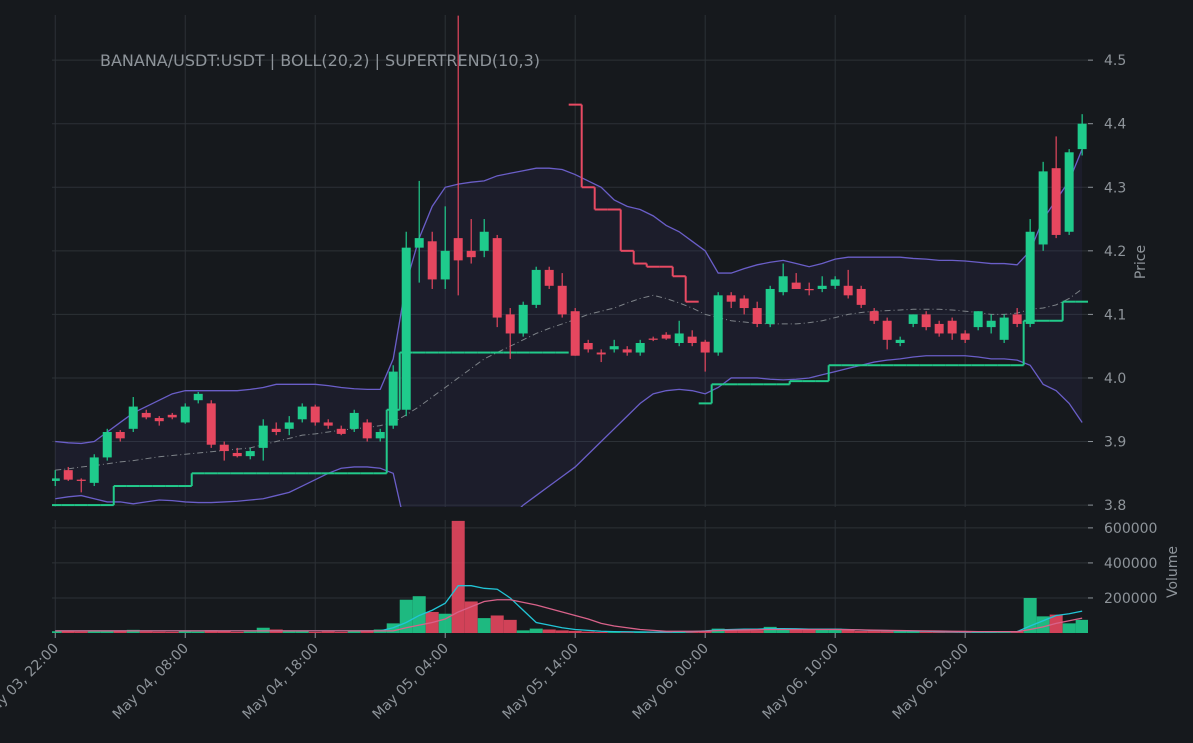  I want to click on y-tick-label: 4.5, so click(1115, 61).